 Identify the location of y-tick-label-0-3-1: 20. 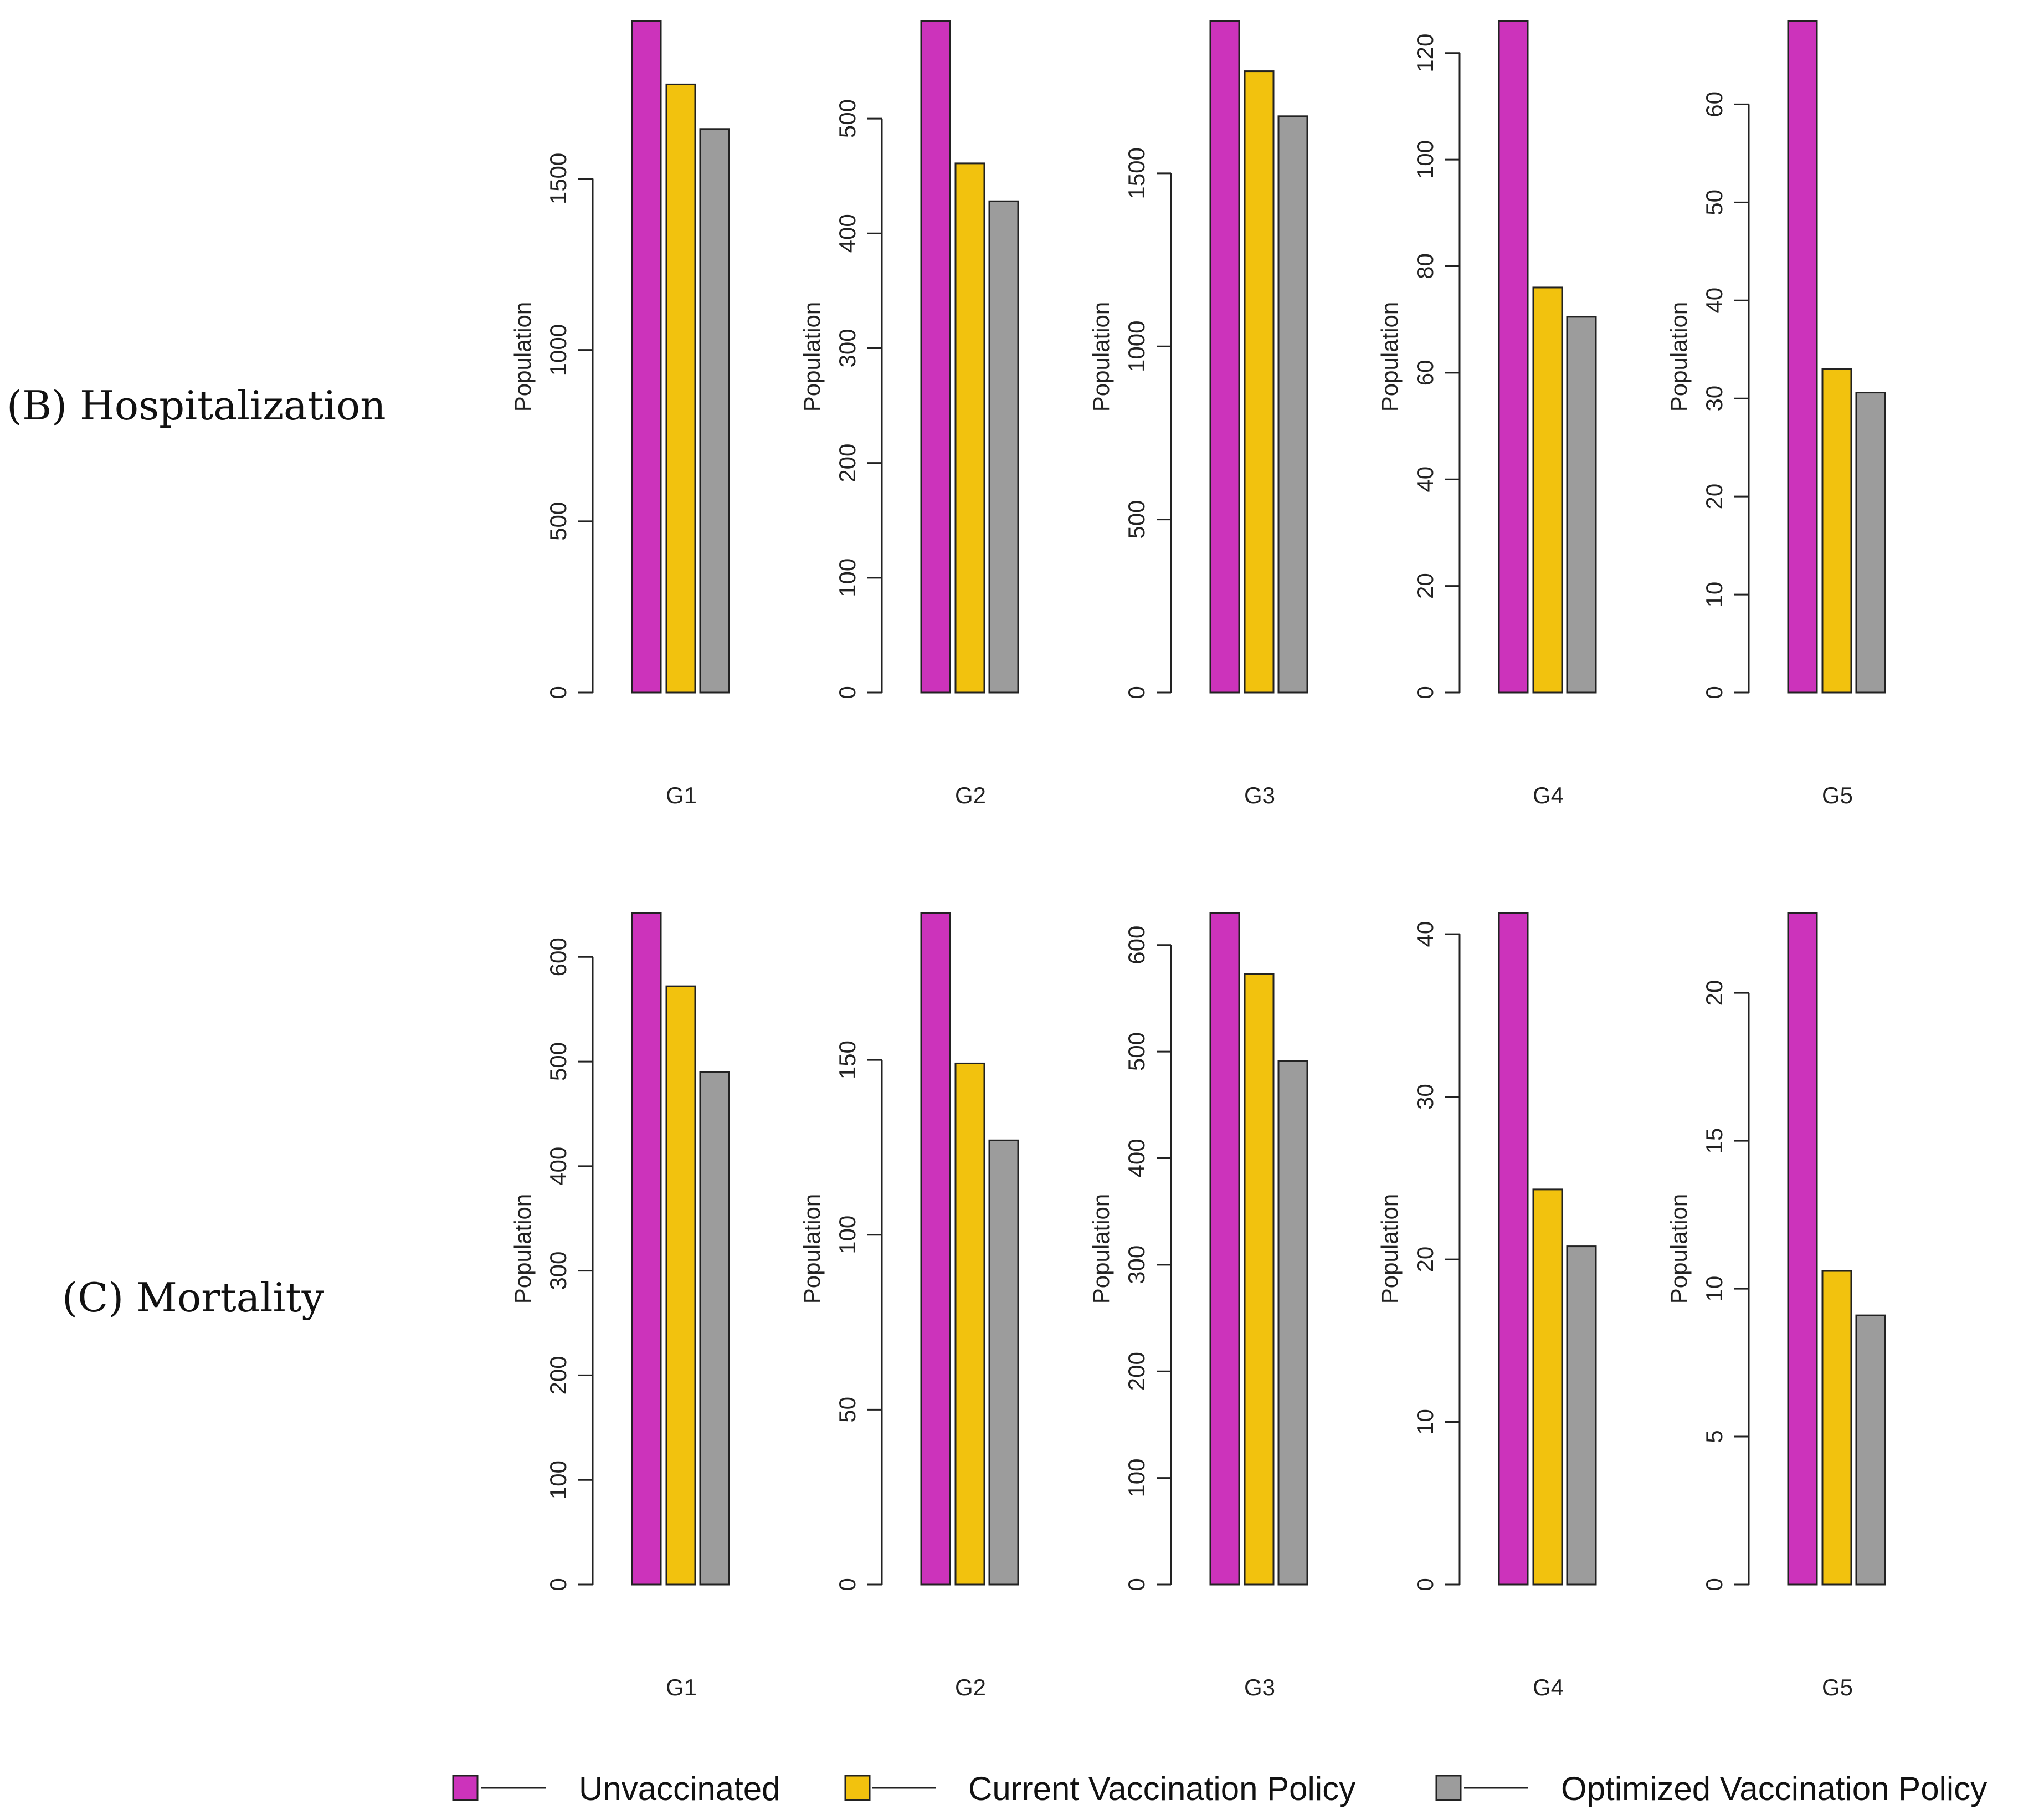
(1425, 586).